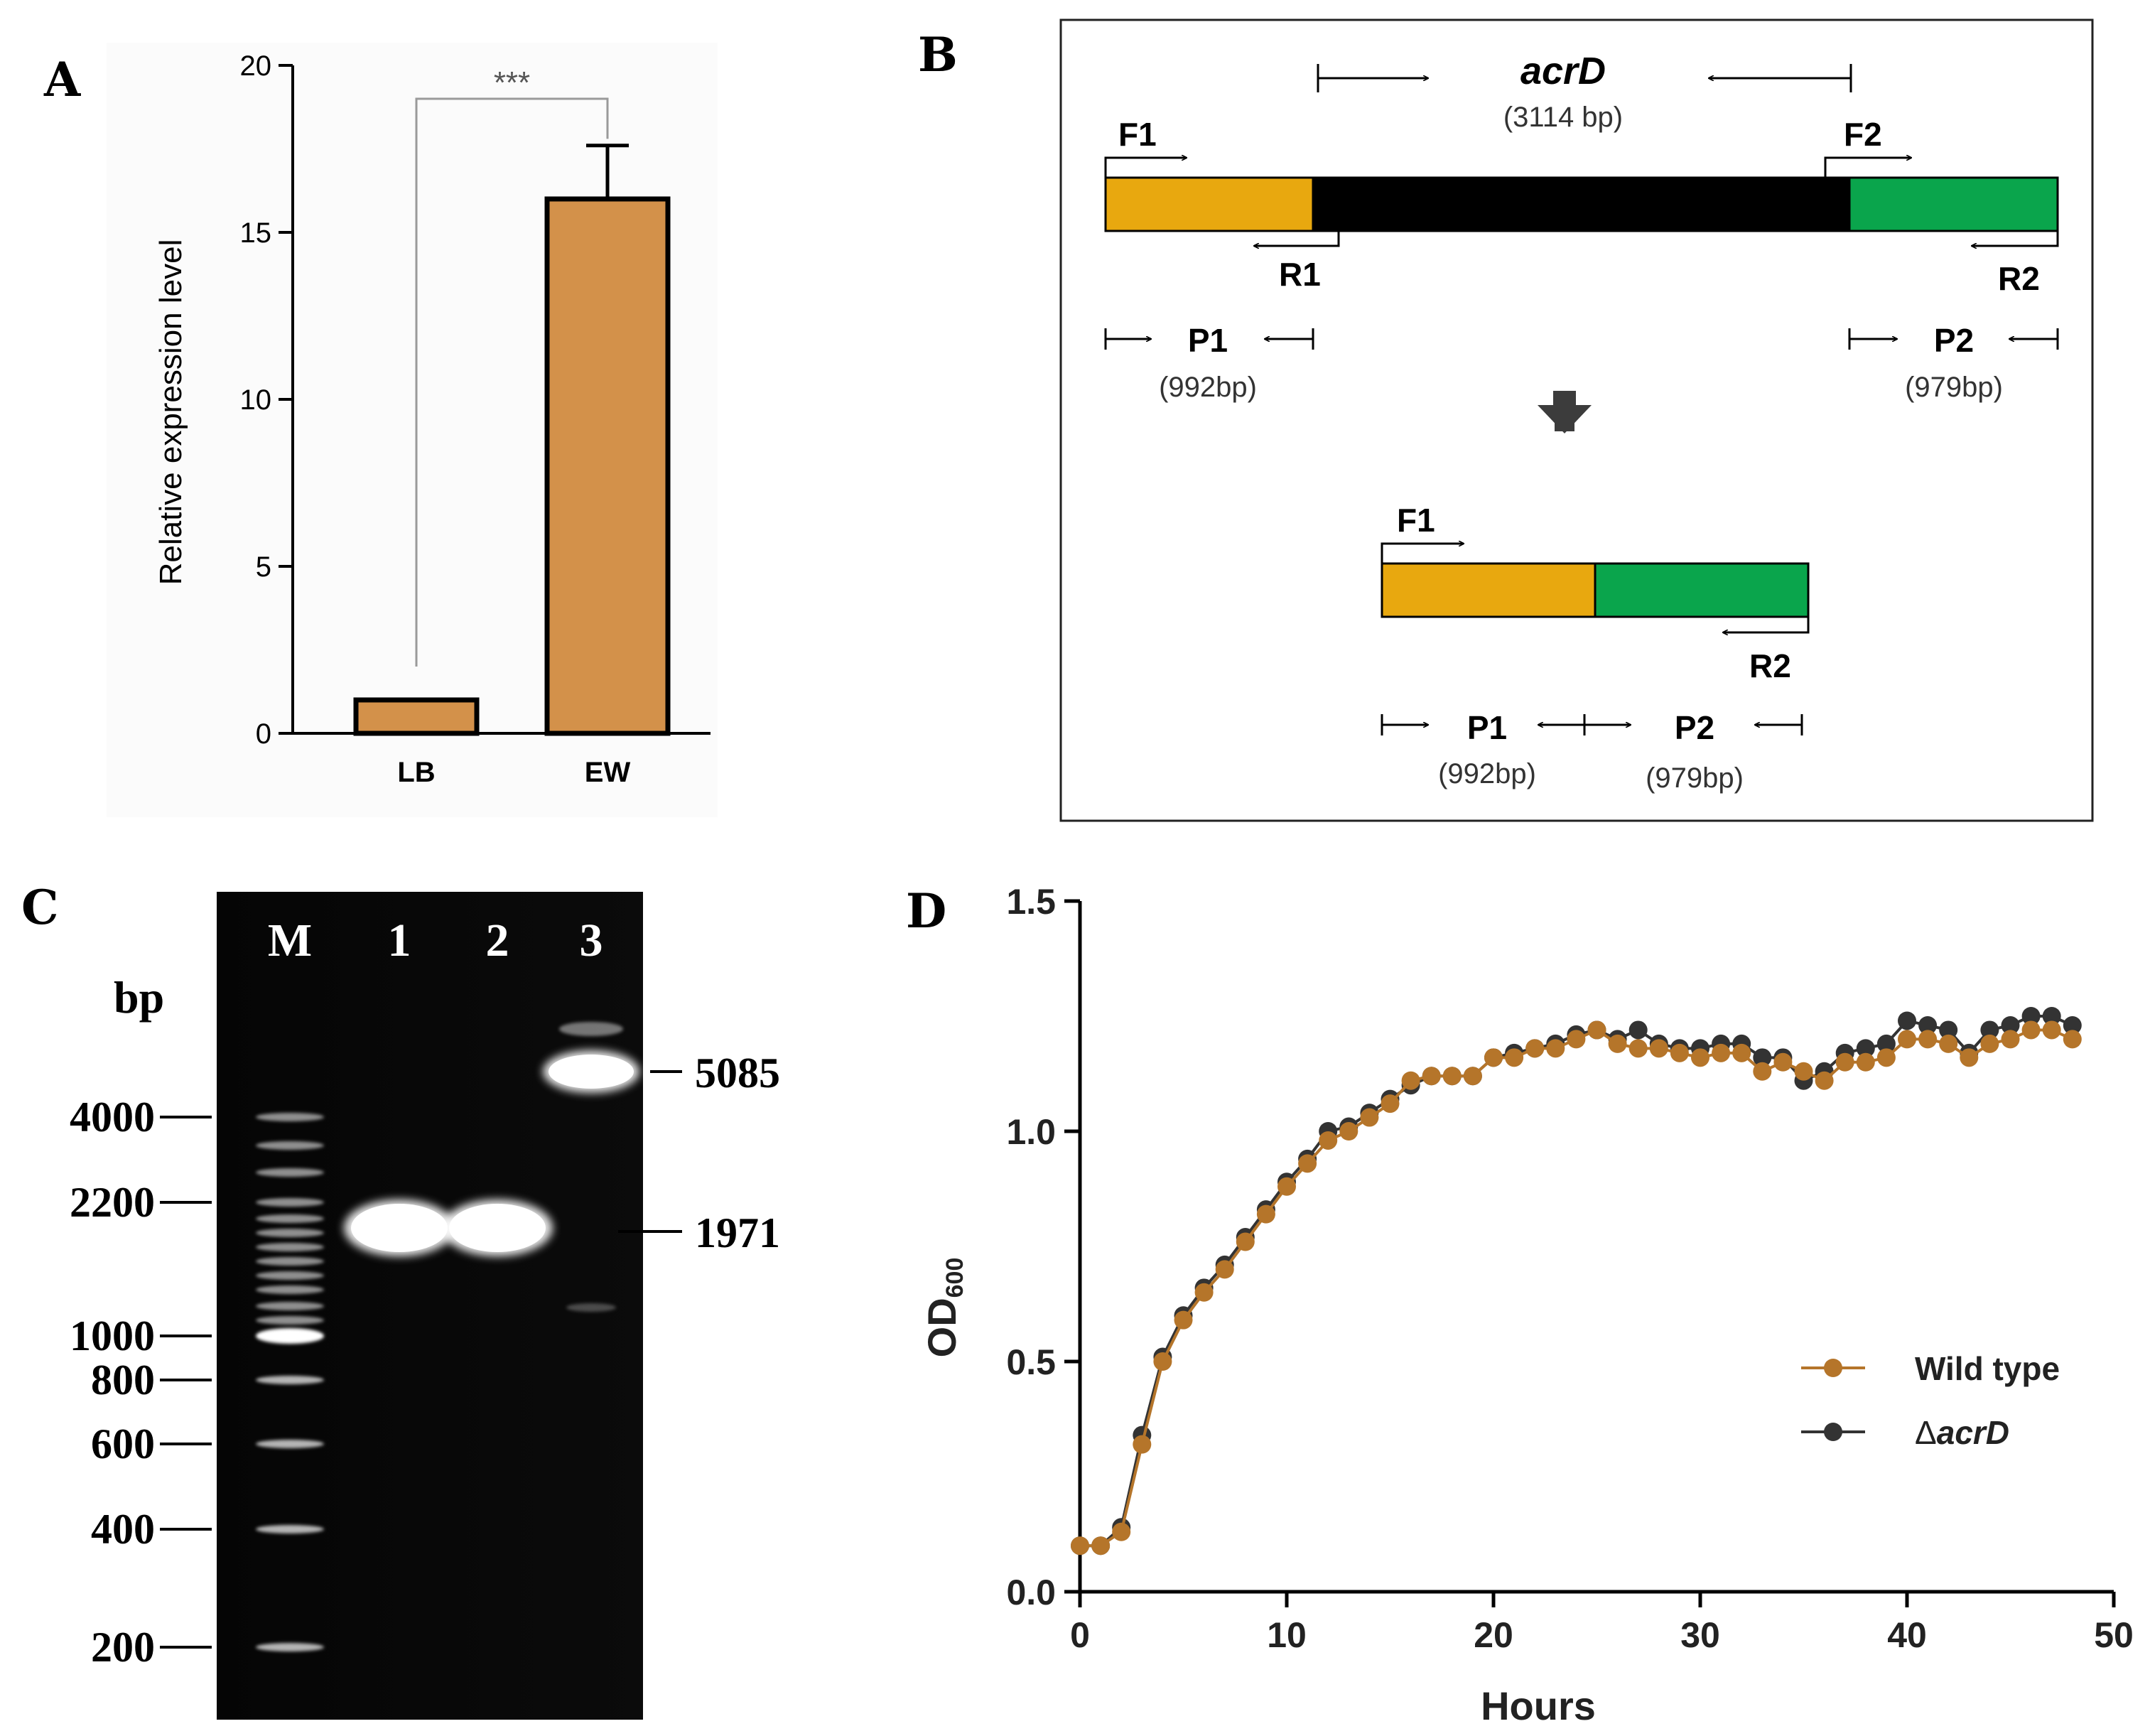  What do you see at coordinates (1487, 773) in the screenshot?
I see `construct-p1-size-label: (992bp)` at bounding box center [1487, 773].